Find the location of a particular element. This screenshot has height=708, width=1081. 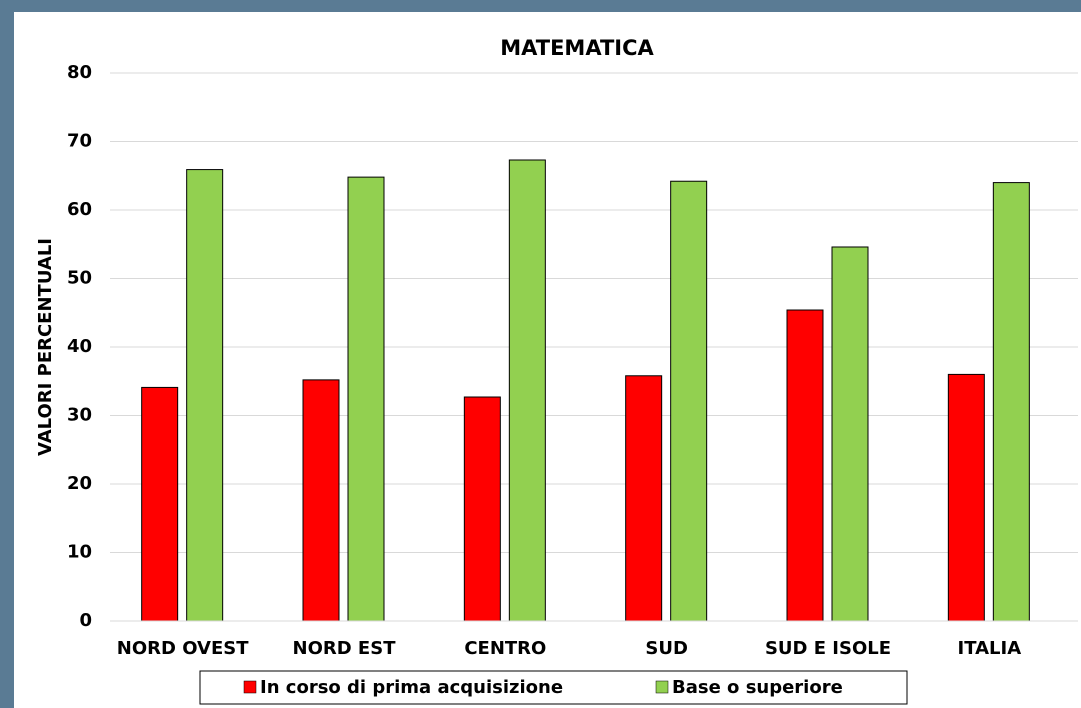

x-tick-label: NORD OVEST is located at coordinates (183, 648).